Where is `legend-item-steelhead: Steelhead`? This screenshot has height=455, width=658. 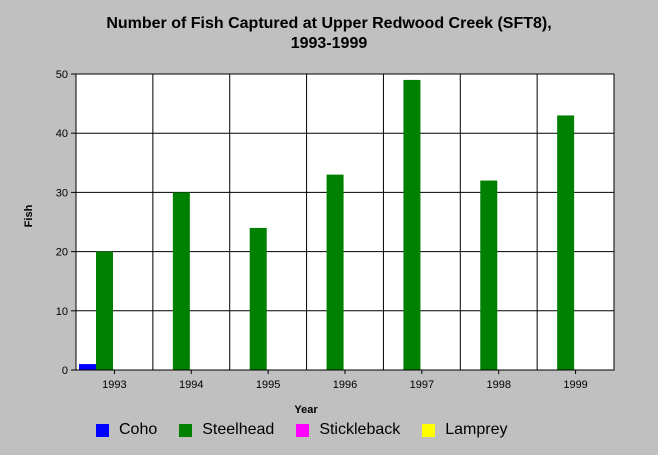 legend-item-steelhead: Steelhead is located at coordinates (226, 430).